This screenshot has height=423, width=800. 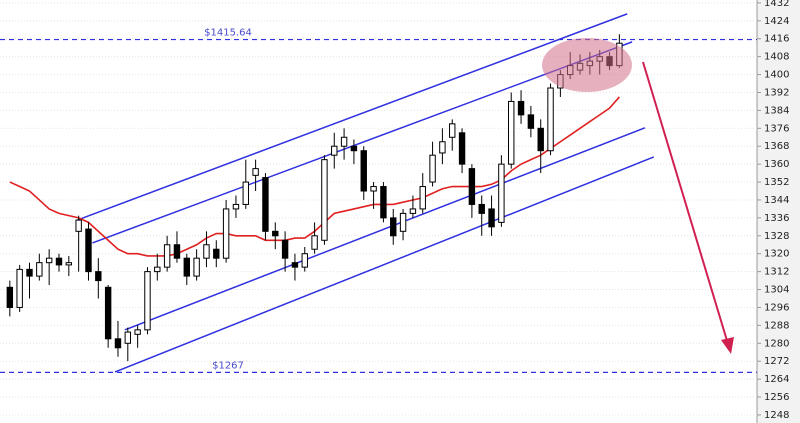 I want to click on hline-label: $1267, so click(x=228, y=365).